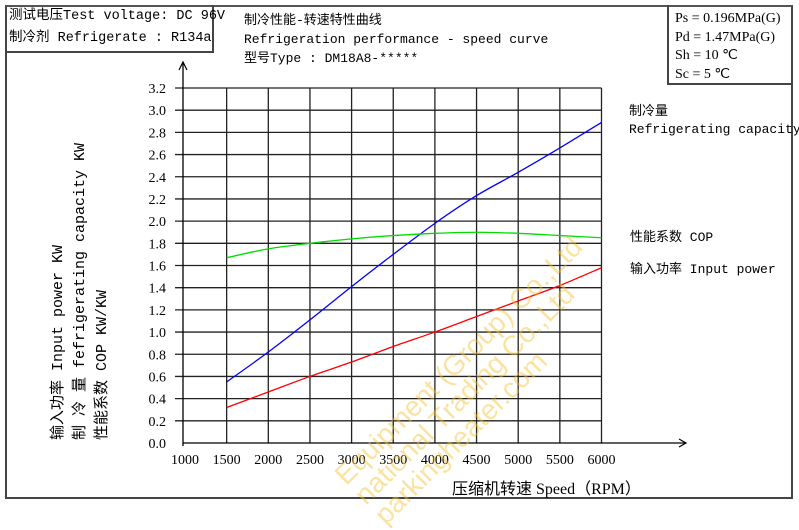 The image size is (799, 530). Describe the element at coordinates (158, 244) in the screenshot. I see `y-tick-label: 1.8` at that location.